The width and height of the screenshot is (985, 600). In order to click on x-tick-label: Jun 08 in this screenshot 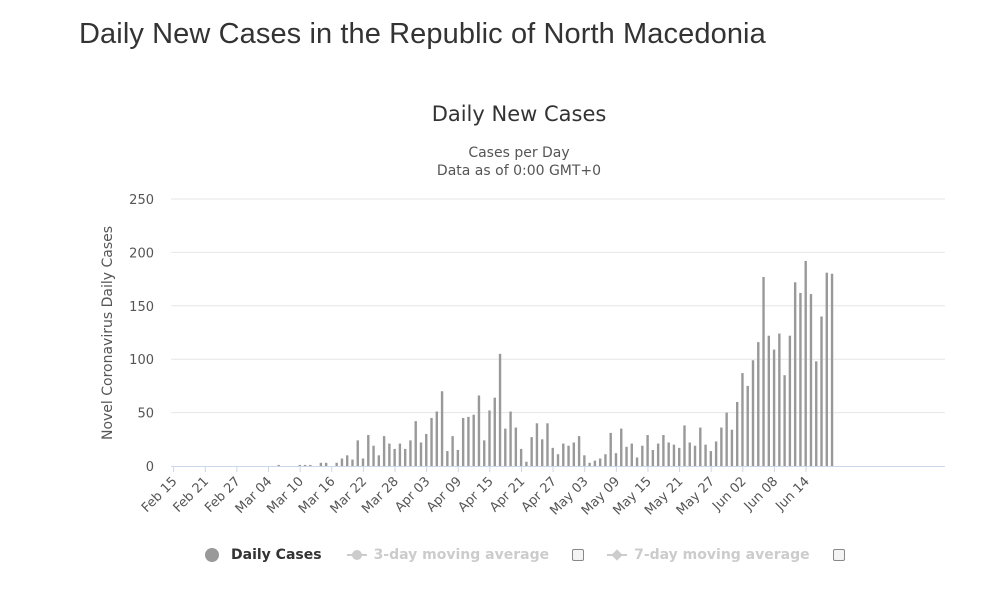, I will do `click(761, 494)`.